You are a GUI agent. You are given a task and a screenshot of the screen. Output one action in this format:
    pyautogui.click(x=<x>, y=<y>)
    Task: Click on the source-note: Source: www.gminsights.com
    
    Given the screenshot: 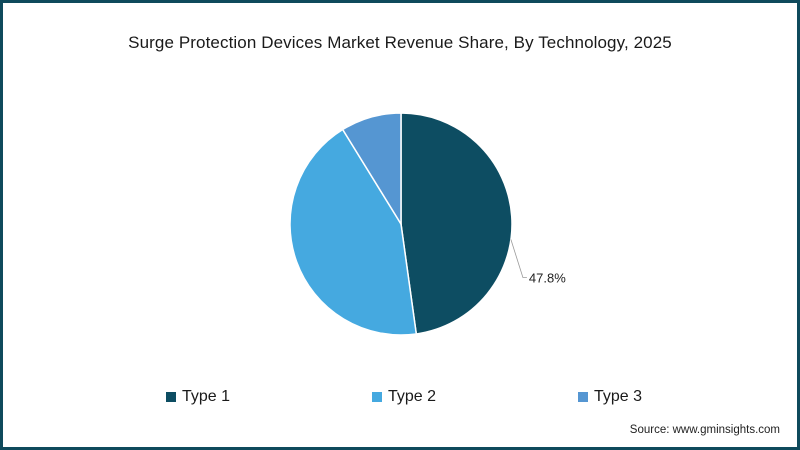 What is the action you would take?
    pyautogui.click(x=704, y=430)
    